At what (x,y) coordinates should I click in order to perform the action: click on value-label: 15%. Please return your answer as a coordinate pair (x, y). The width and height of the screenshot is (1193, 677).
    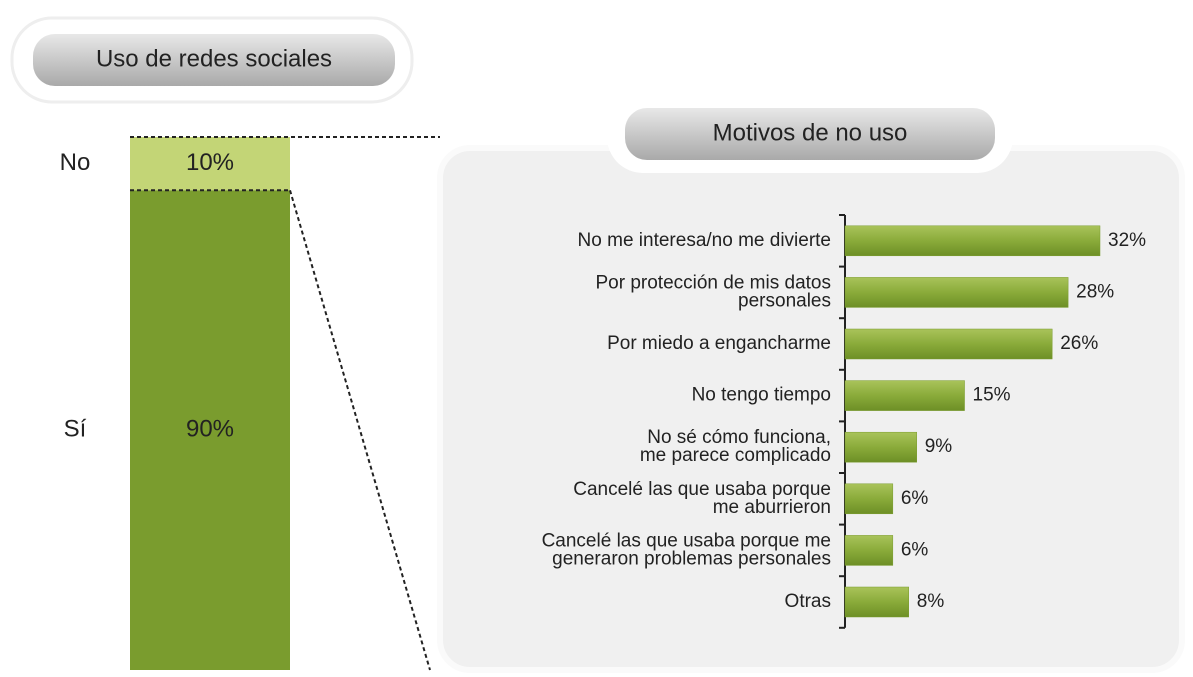
    Looking at the image, I should click on (992, 395).